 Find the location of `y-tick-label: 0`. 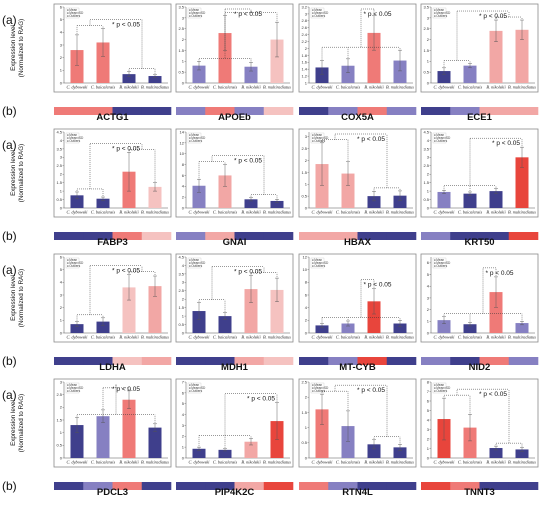

y-tick-label: 0 is located at coordinates (183, 207).